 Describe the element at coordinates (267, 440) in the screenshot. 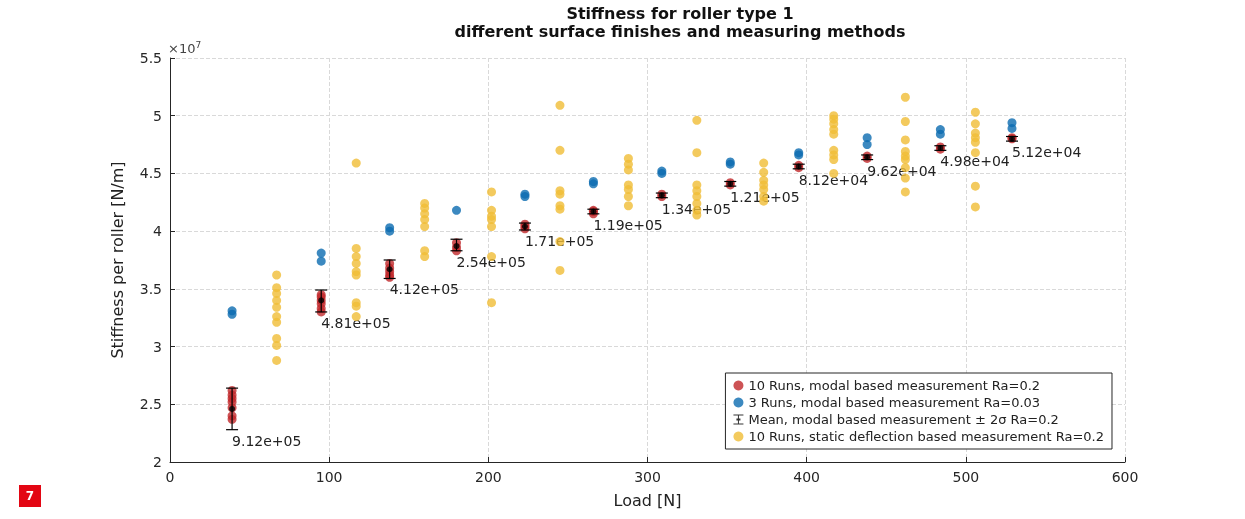

I see `annotation: 9.12e+05` at that location.